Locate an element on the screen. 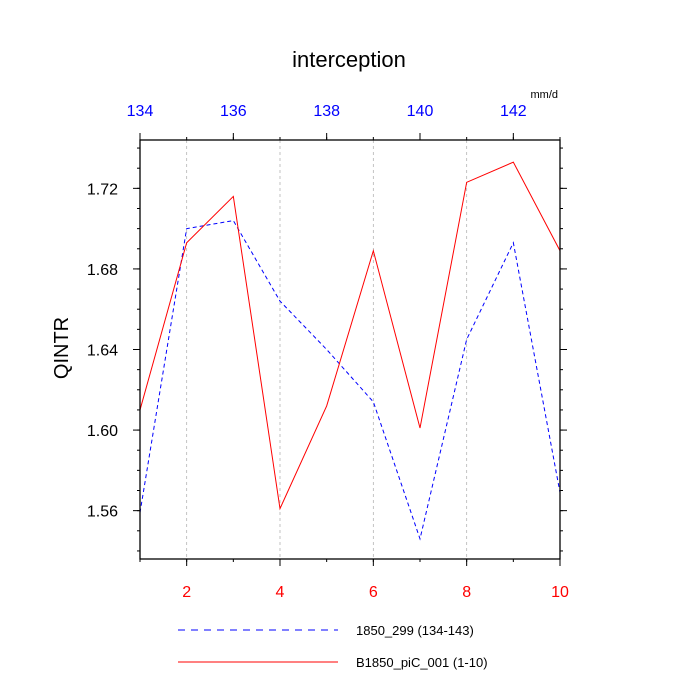  x-tick-label: 2 is located at coordinates (186, 592).